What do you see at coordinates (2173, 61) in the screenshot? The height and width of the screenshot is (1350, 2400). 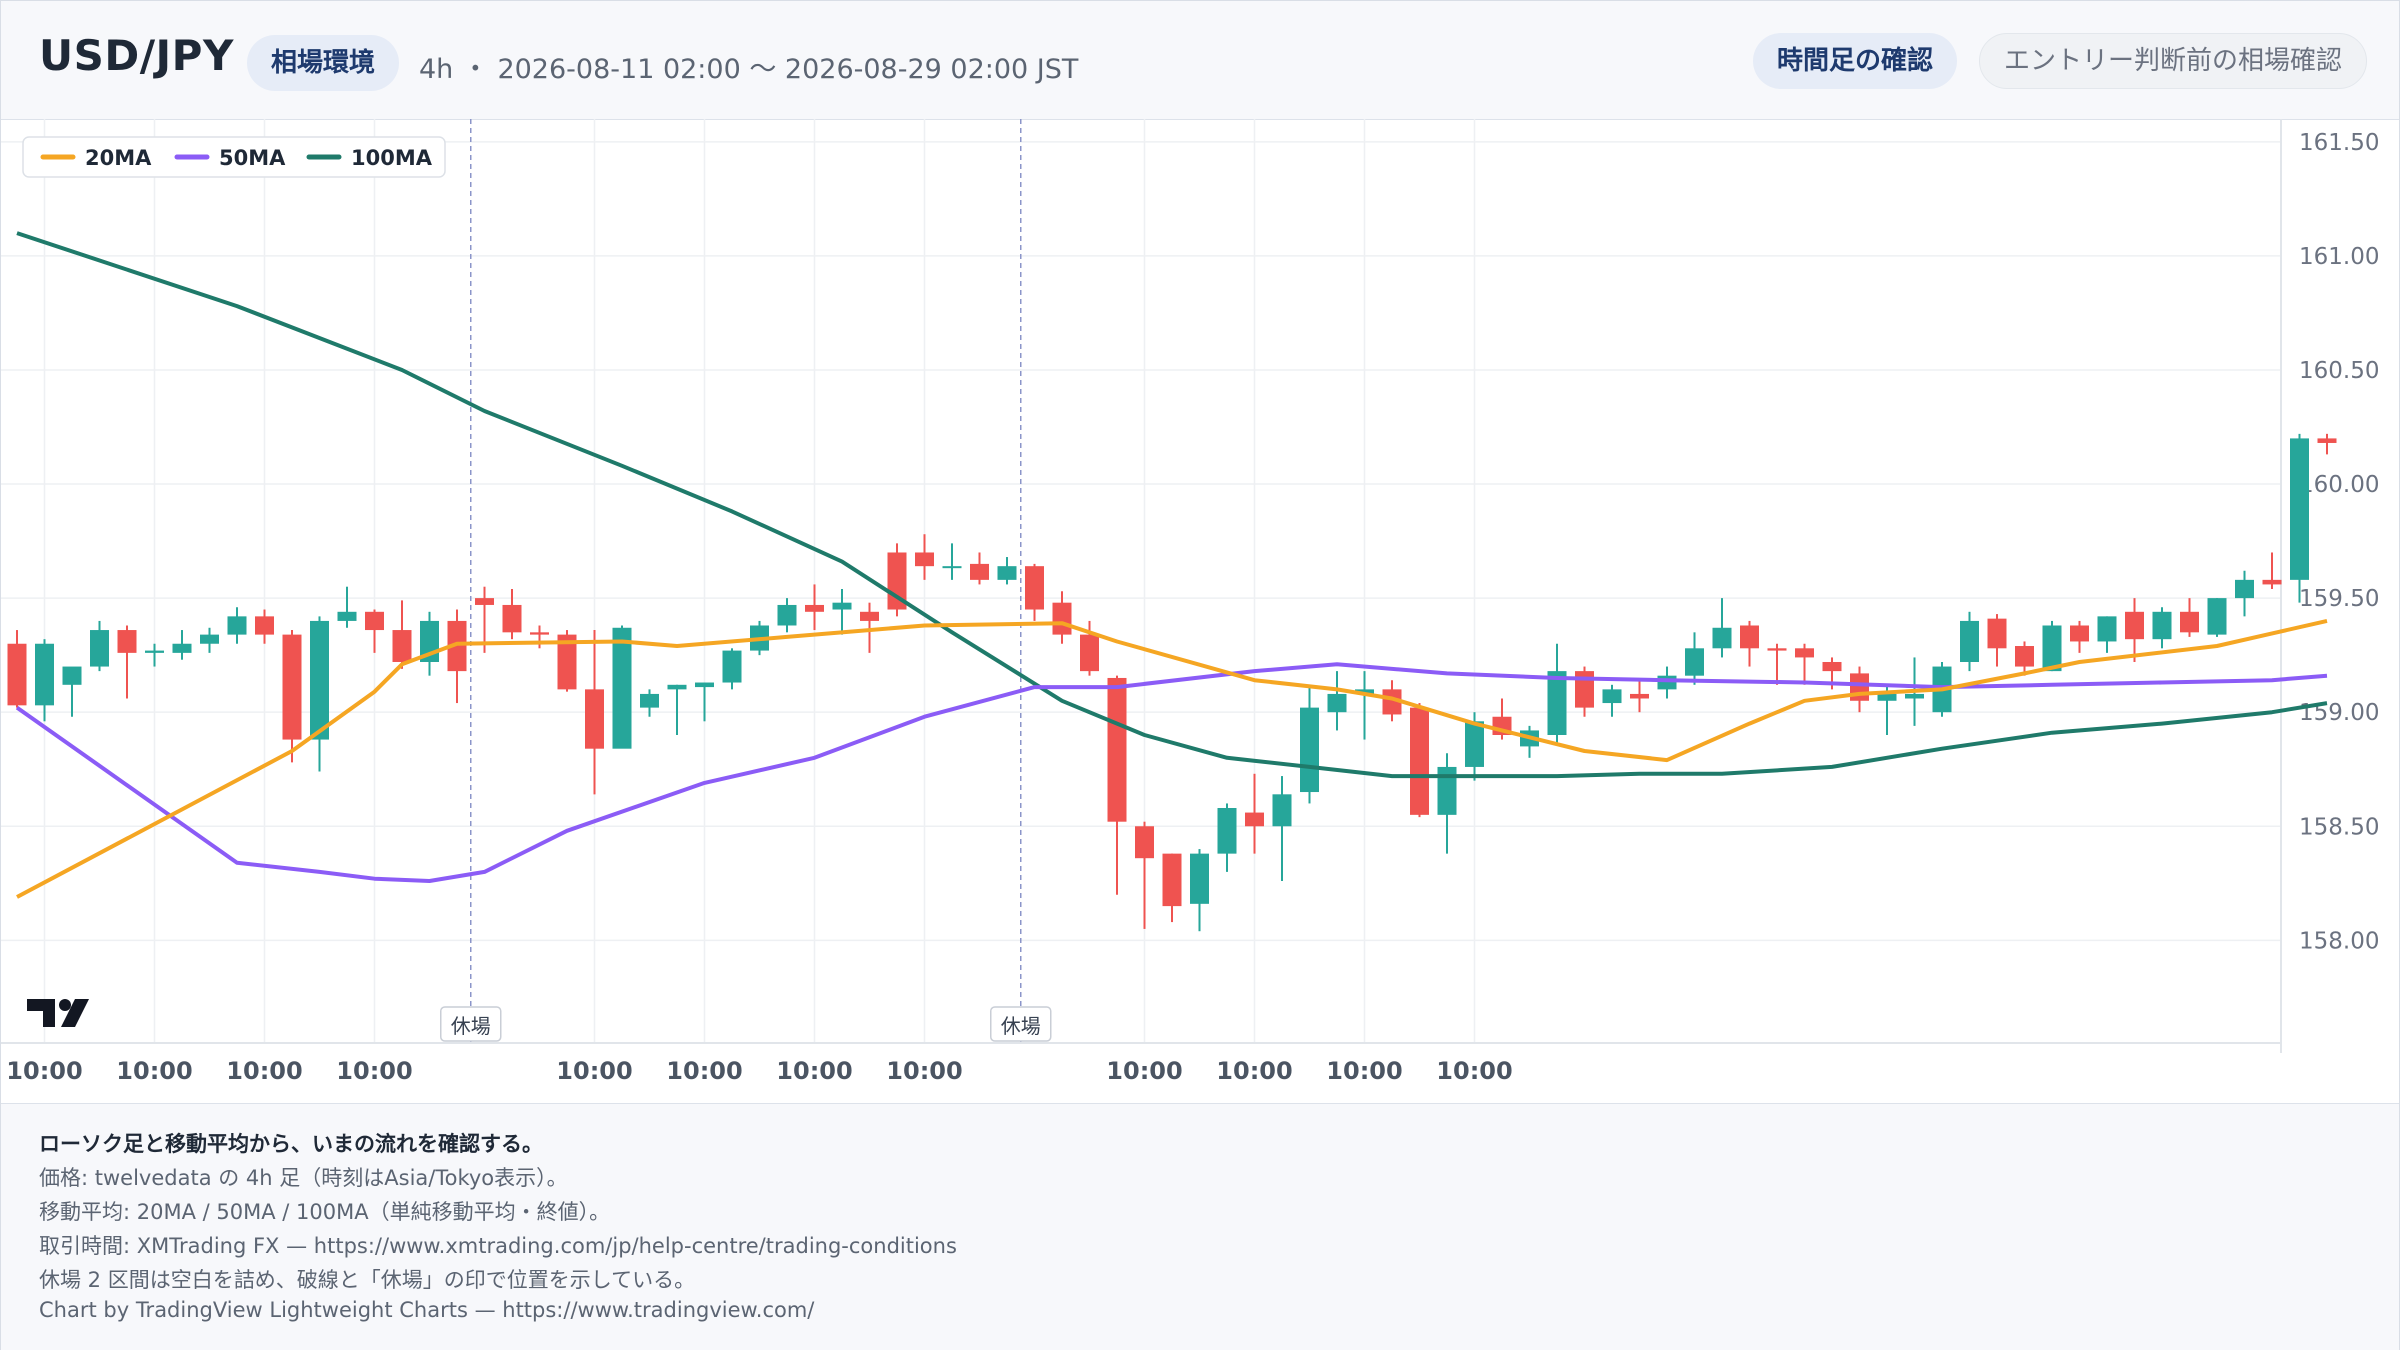 I see `tab-pre-entry-check: エントリー判断前の相場確認` at bounding box center [2173, 61].